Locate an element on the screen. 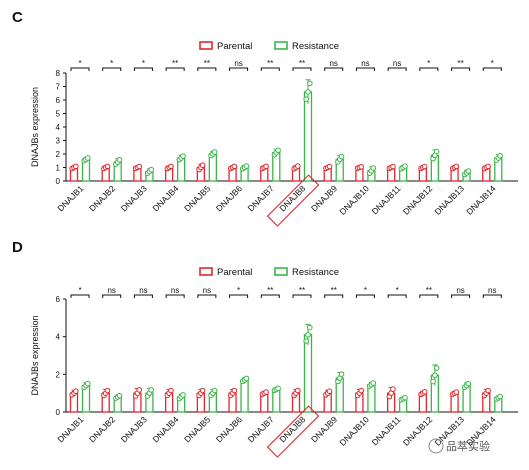  y-axis-title: DNAJBs expression is located at coordinates (35, 355).